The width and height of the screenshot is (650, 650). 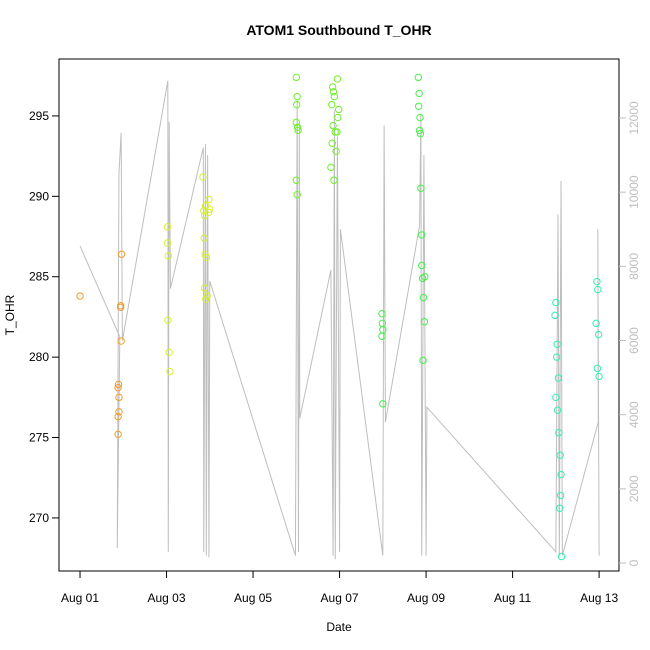 I want to click on y2-tick-label: 4000, so click(x=634, y=414).